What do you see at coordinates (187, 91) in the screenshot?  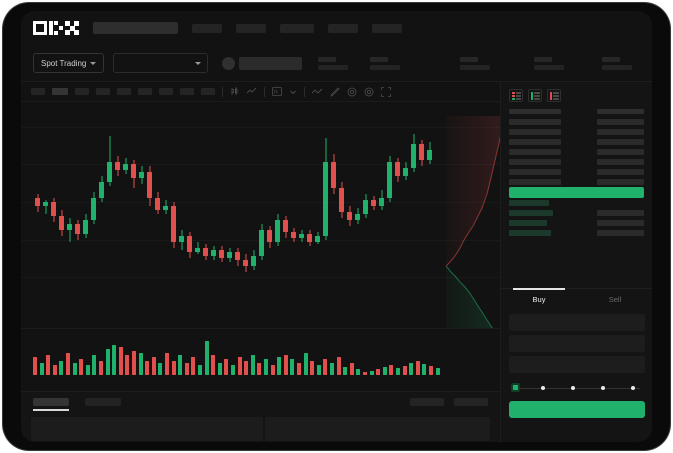 I see `tf-1w` at bounding box center [187, 91].